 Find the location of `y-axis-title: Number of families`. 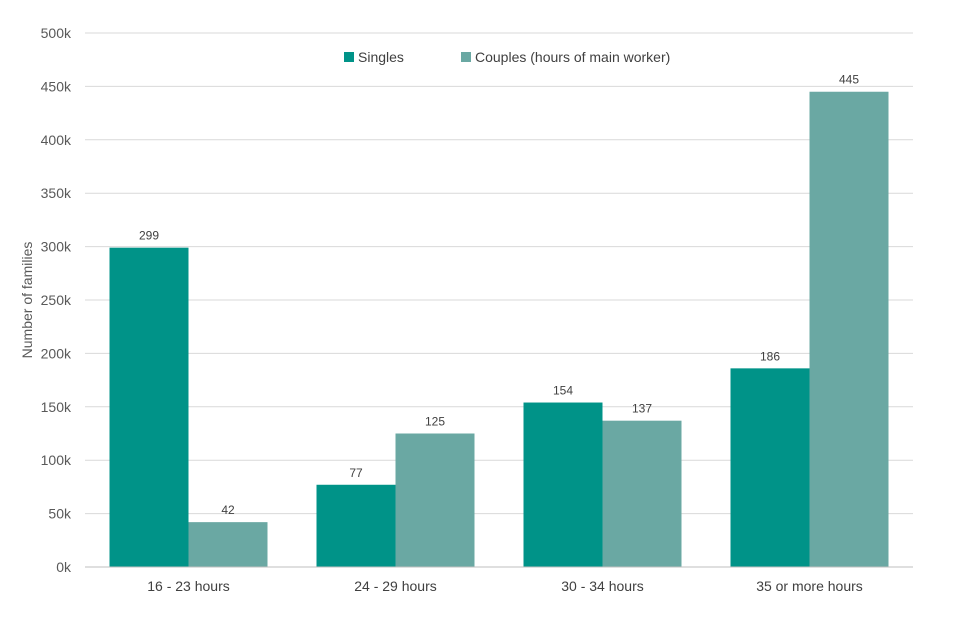

y-axis-title: Number of families is located at coordinates (27, 300).